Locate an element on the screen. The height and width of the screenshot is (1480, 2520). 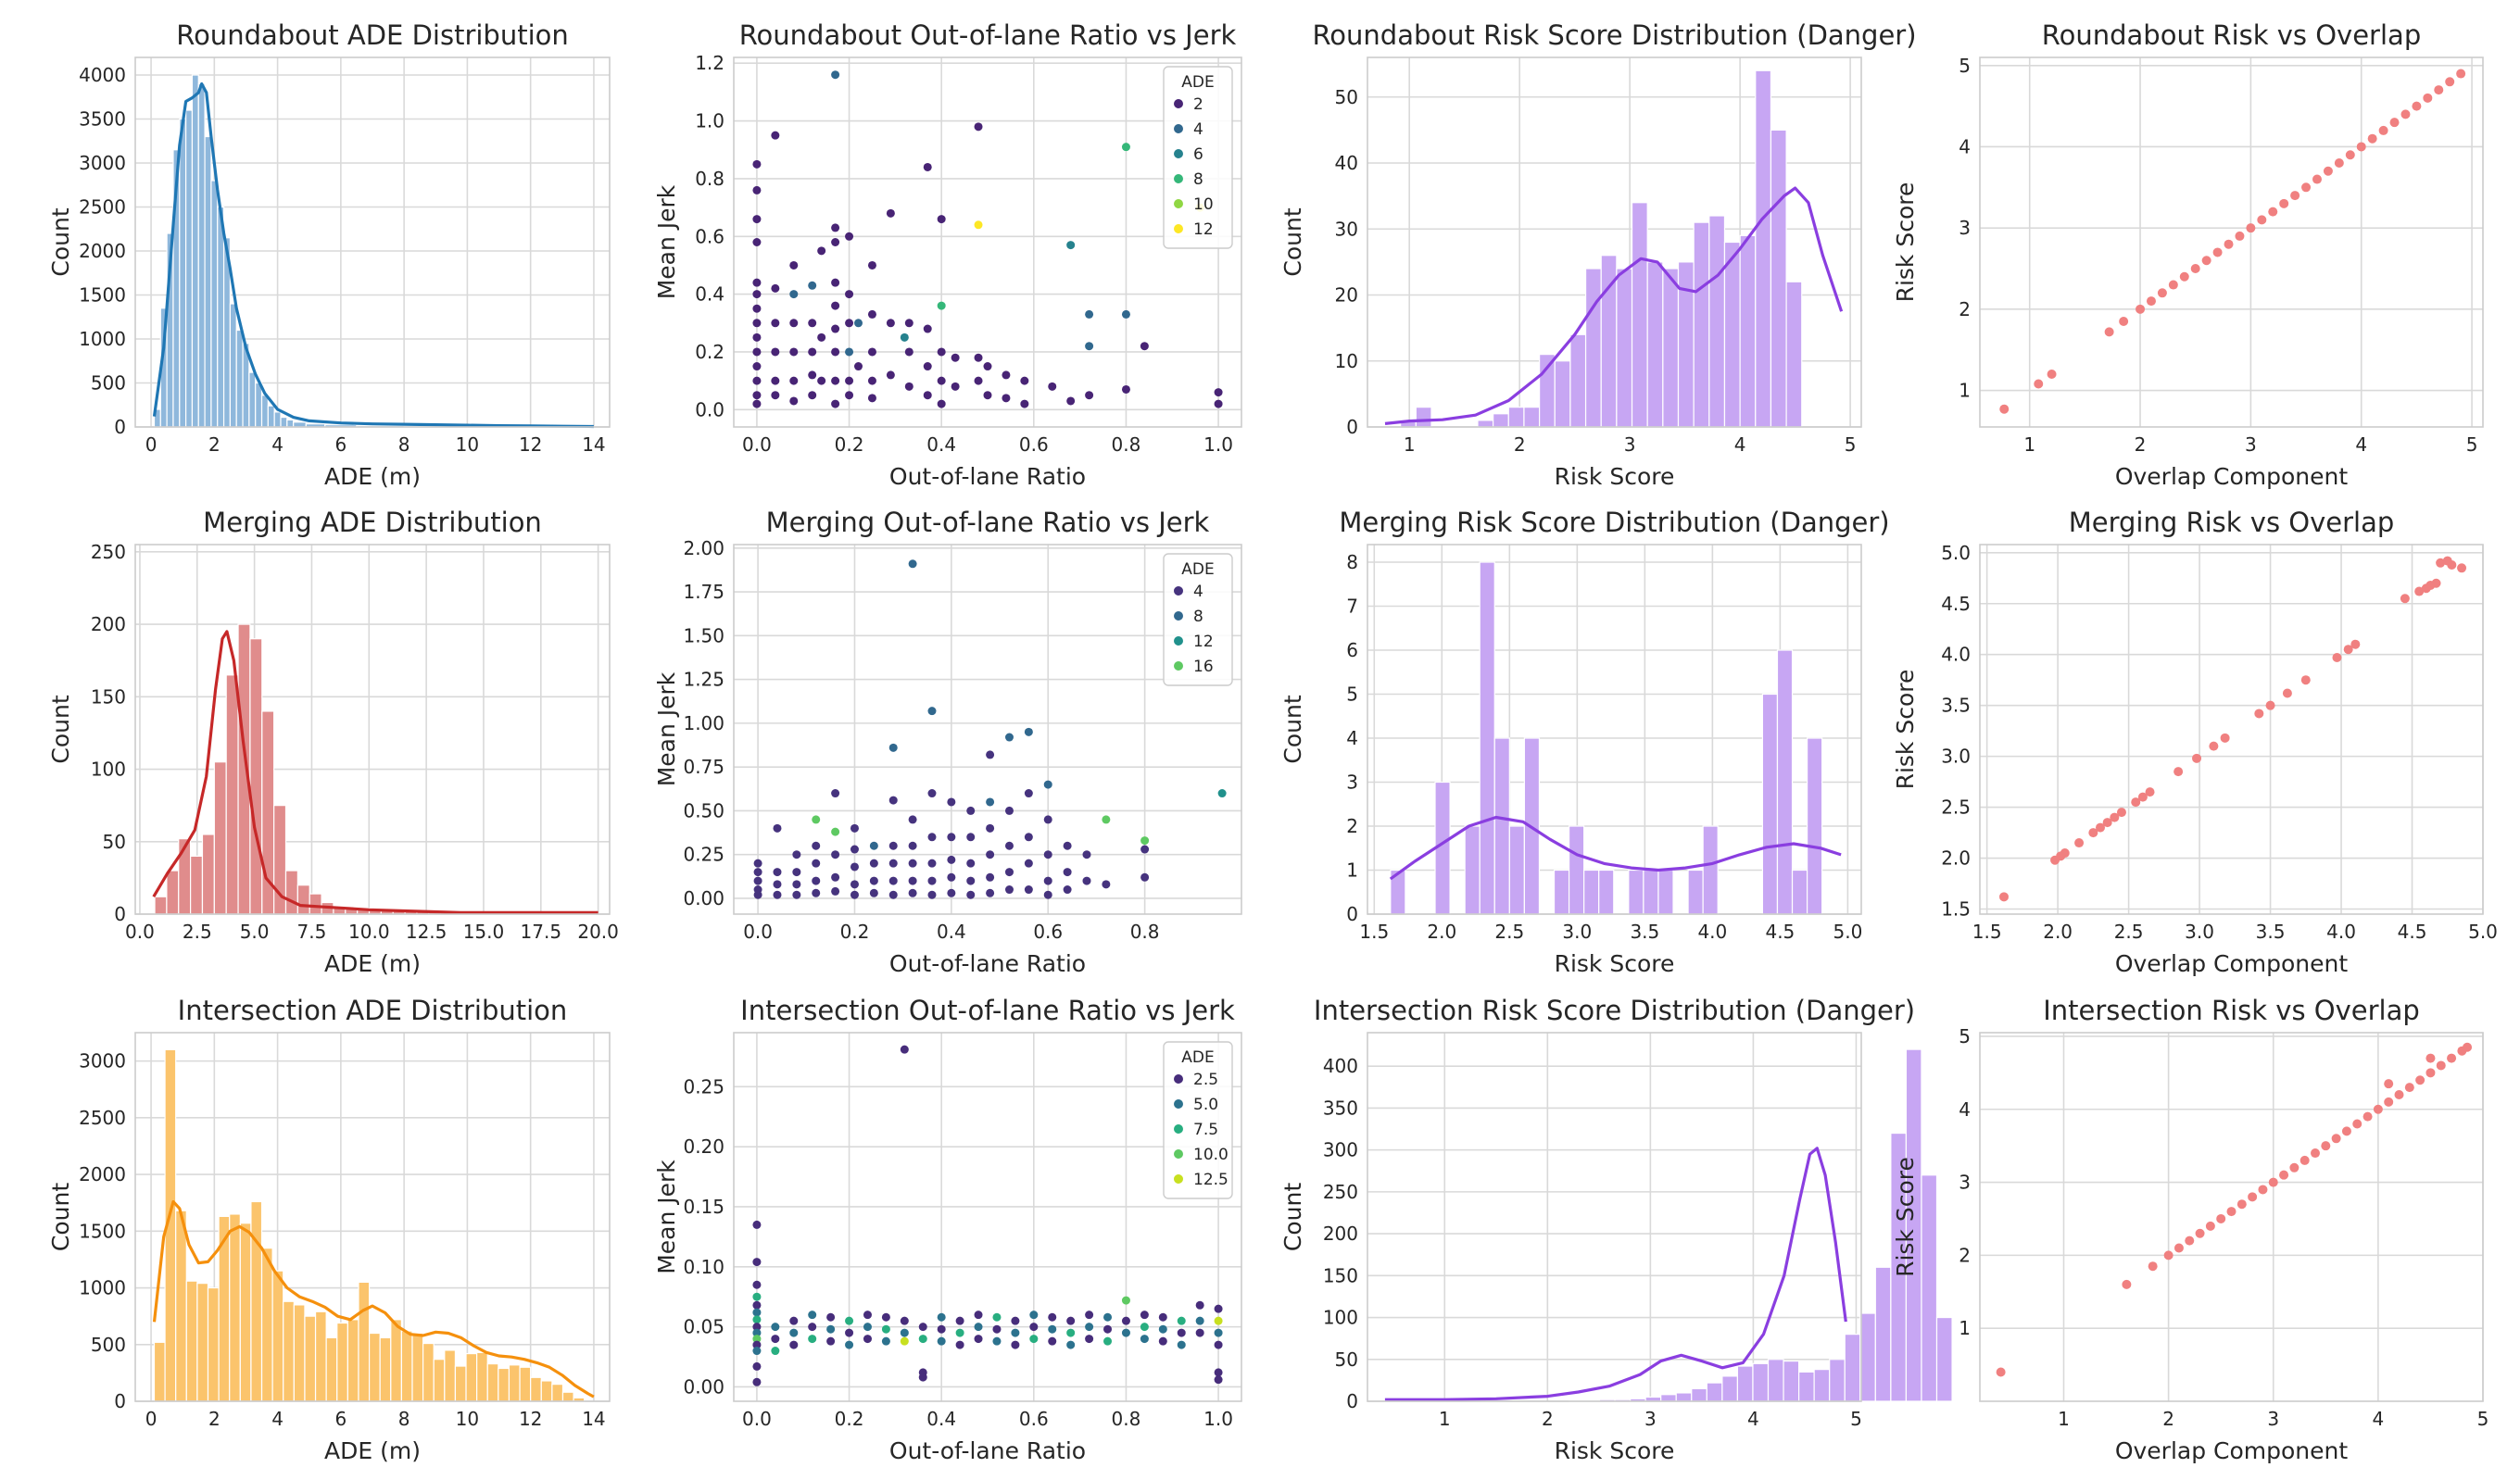
roundabout-scatter-legend-label-4: 10 is located at coordinates (1203, 204).